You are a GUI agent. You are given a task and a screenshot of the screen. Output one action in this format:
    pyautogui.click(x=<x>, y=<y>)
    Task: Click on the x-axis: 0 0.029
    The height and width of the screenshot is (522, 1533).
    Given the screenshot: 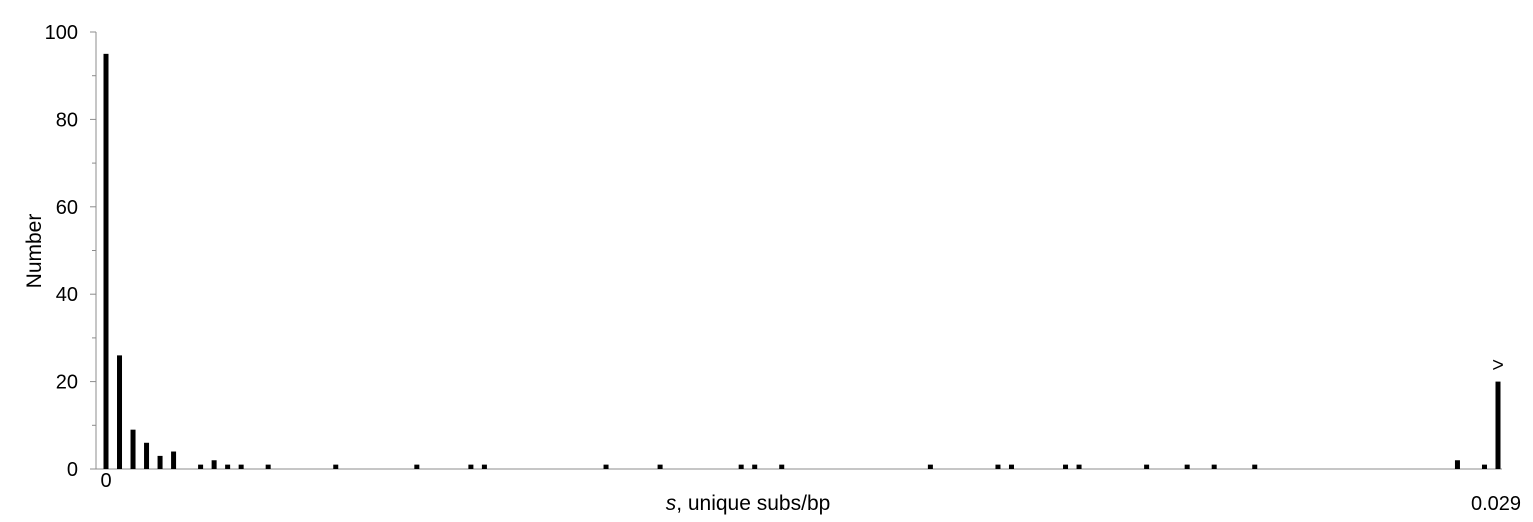 What is the action you would take?
    pyautogui.click(x=808, y=491)
    